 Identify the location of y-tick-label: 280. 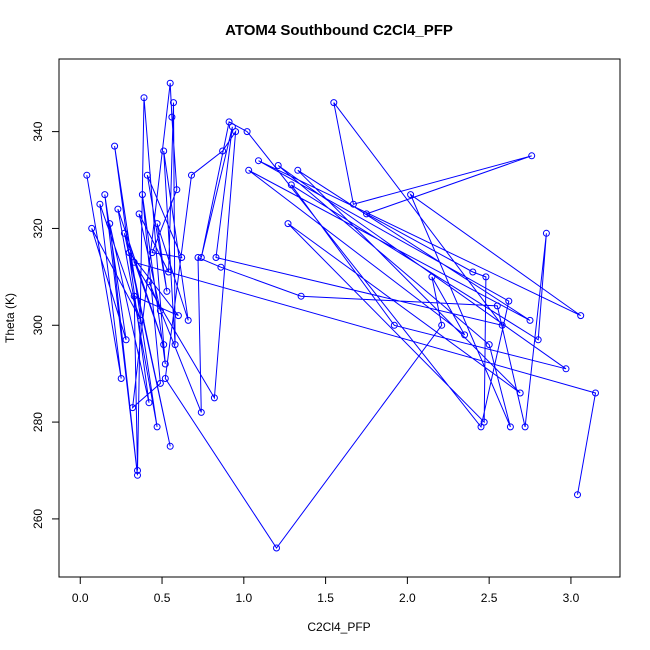
(38, 422).